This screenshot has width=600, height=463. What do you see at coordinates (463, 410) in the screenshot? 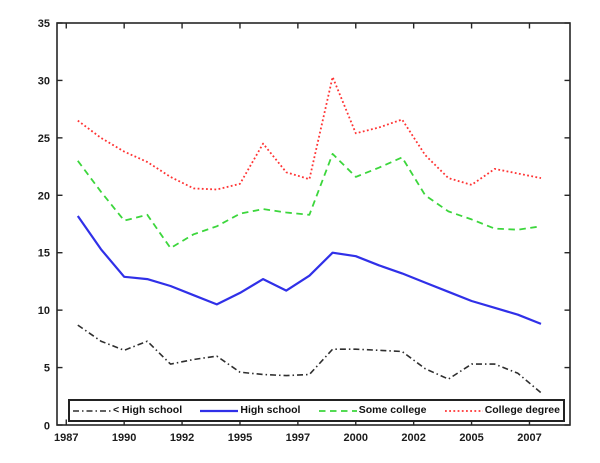
I see `legend-line-sample-college-degree` at bounding box center [463, 410].